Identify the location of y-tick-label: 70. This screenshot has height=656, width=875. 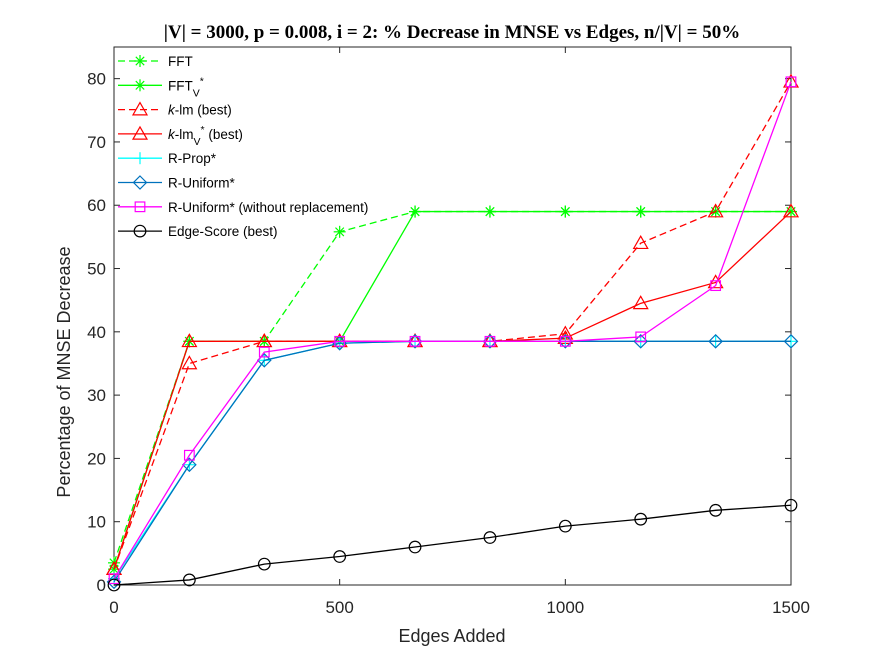
(96, 142).